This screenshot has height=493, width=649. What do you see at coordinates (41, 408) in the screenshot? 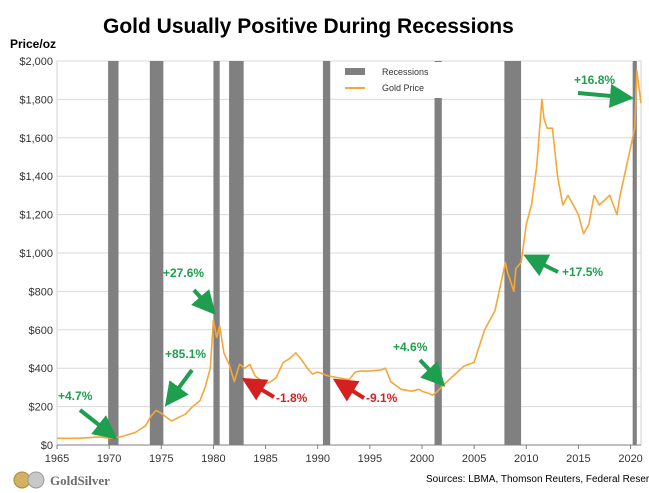
I see `y-tick-label: $200` at bounding box center [41, 408].